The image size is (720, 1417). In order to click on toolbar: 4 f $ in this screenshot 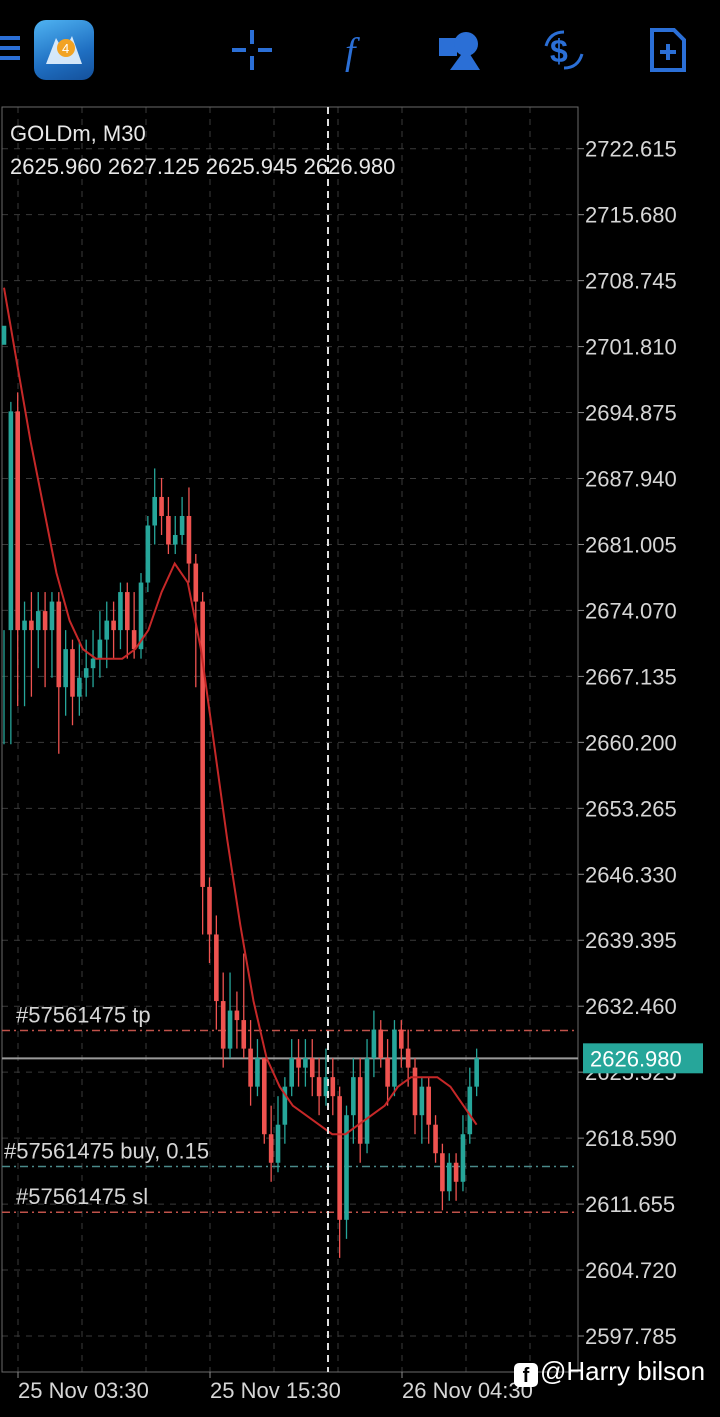, I will do `click(360, 50)`.